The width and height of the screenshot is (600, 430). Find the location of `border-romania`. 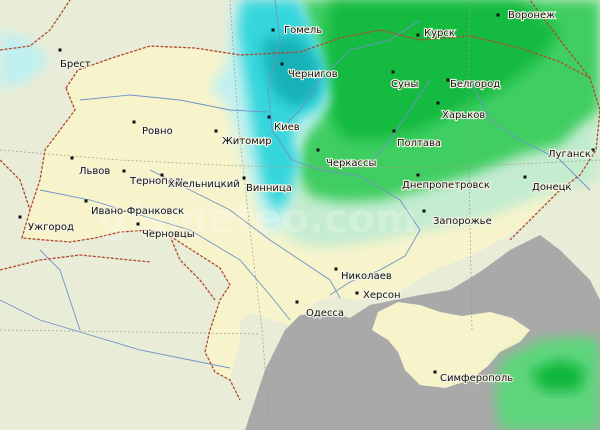

border-romania is located at coordinates (75, 262).